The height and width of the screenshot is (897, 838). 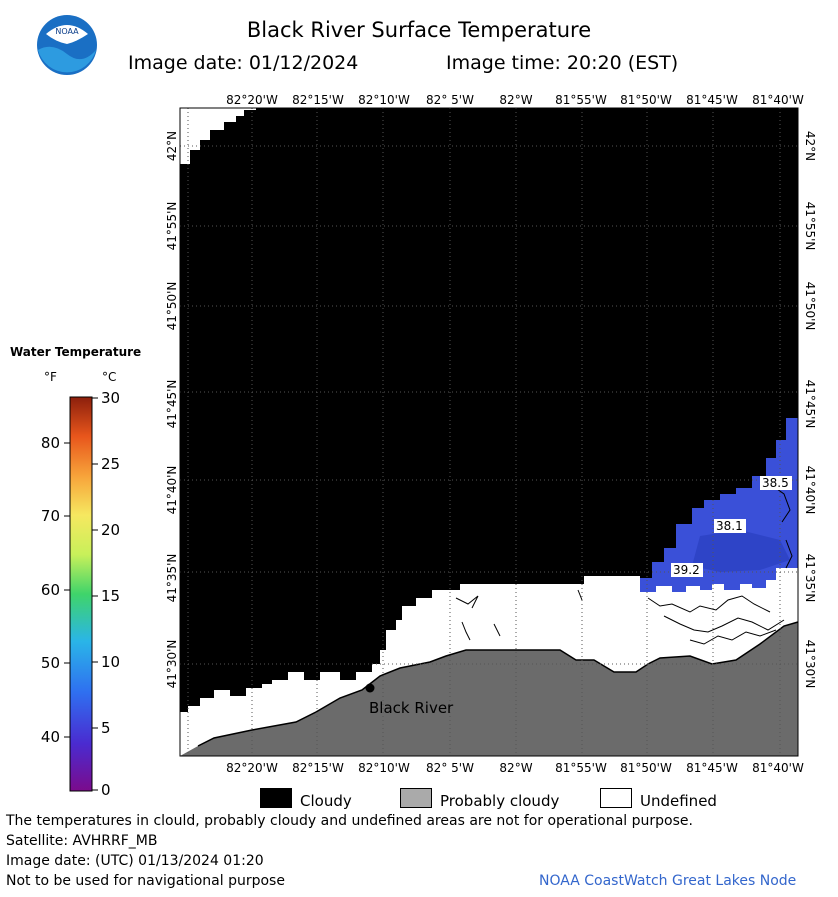 What do you see at coordinates (110, 398) in the screenshot?
I see `legend-c-label: 30` at bounding box center [110, 398].